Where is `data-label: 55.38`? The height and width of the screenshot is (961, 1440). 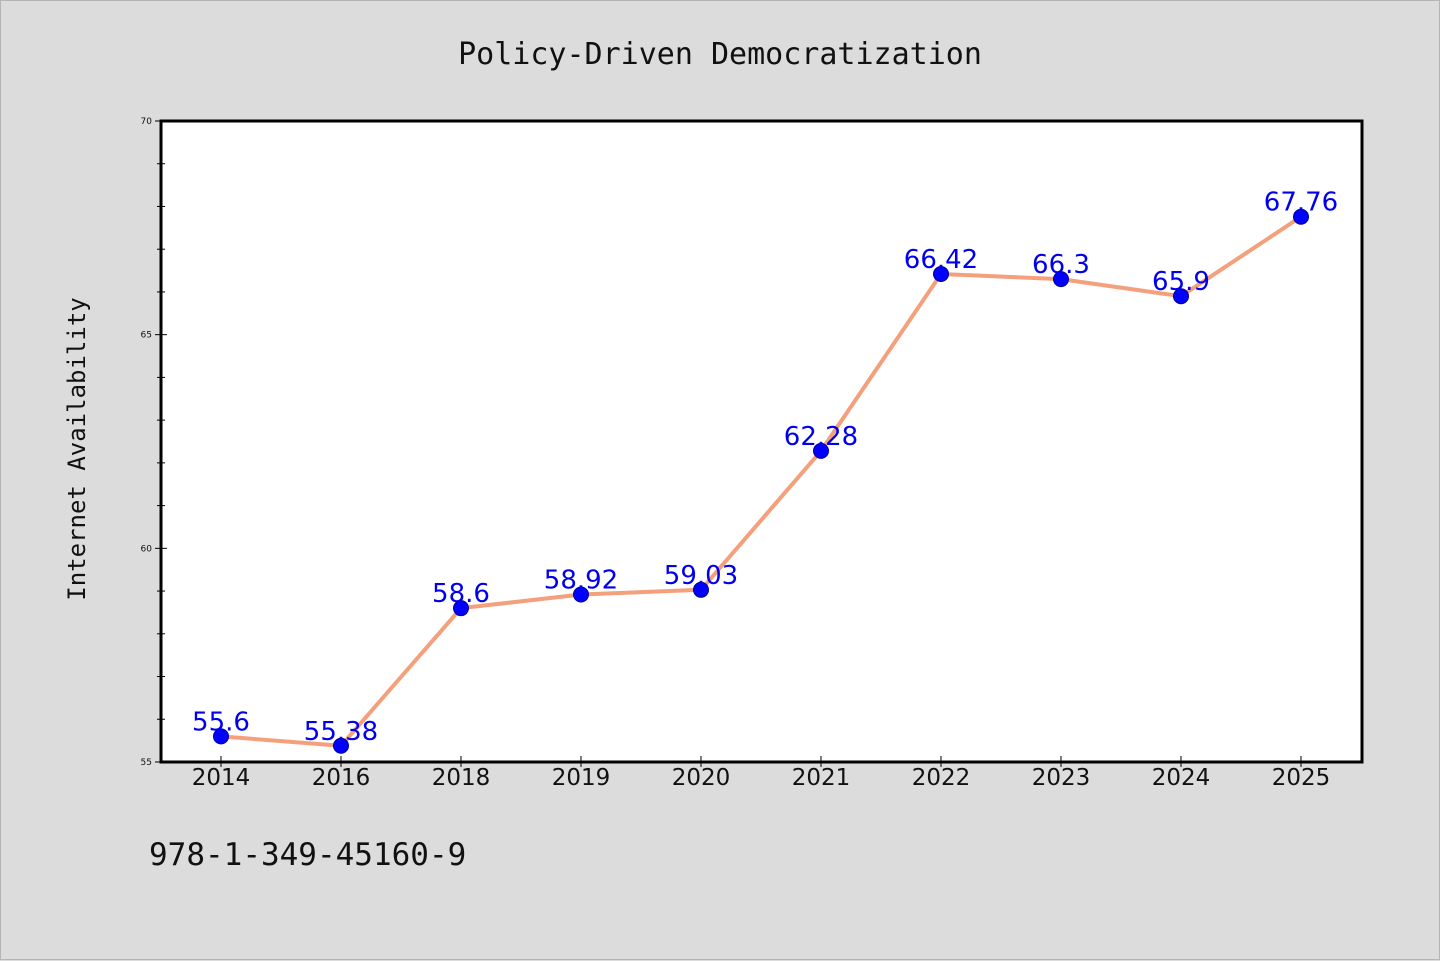
data-label: 55.38 is located at coordinates (341, 732).